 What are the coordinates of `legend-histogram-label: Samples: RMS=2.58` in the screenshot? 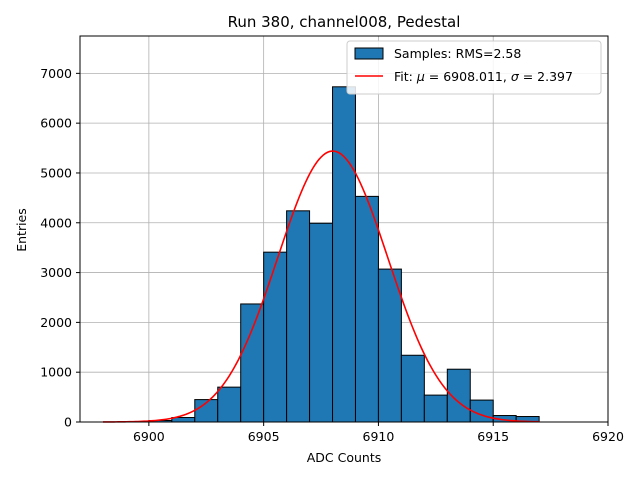 It's located at (457, 53).